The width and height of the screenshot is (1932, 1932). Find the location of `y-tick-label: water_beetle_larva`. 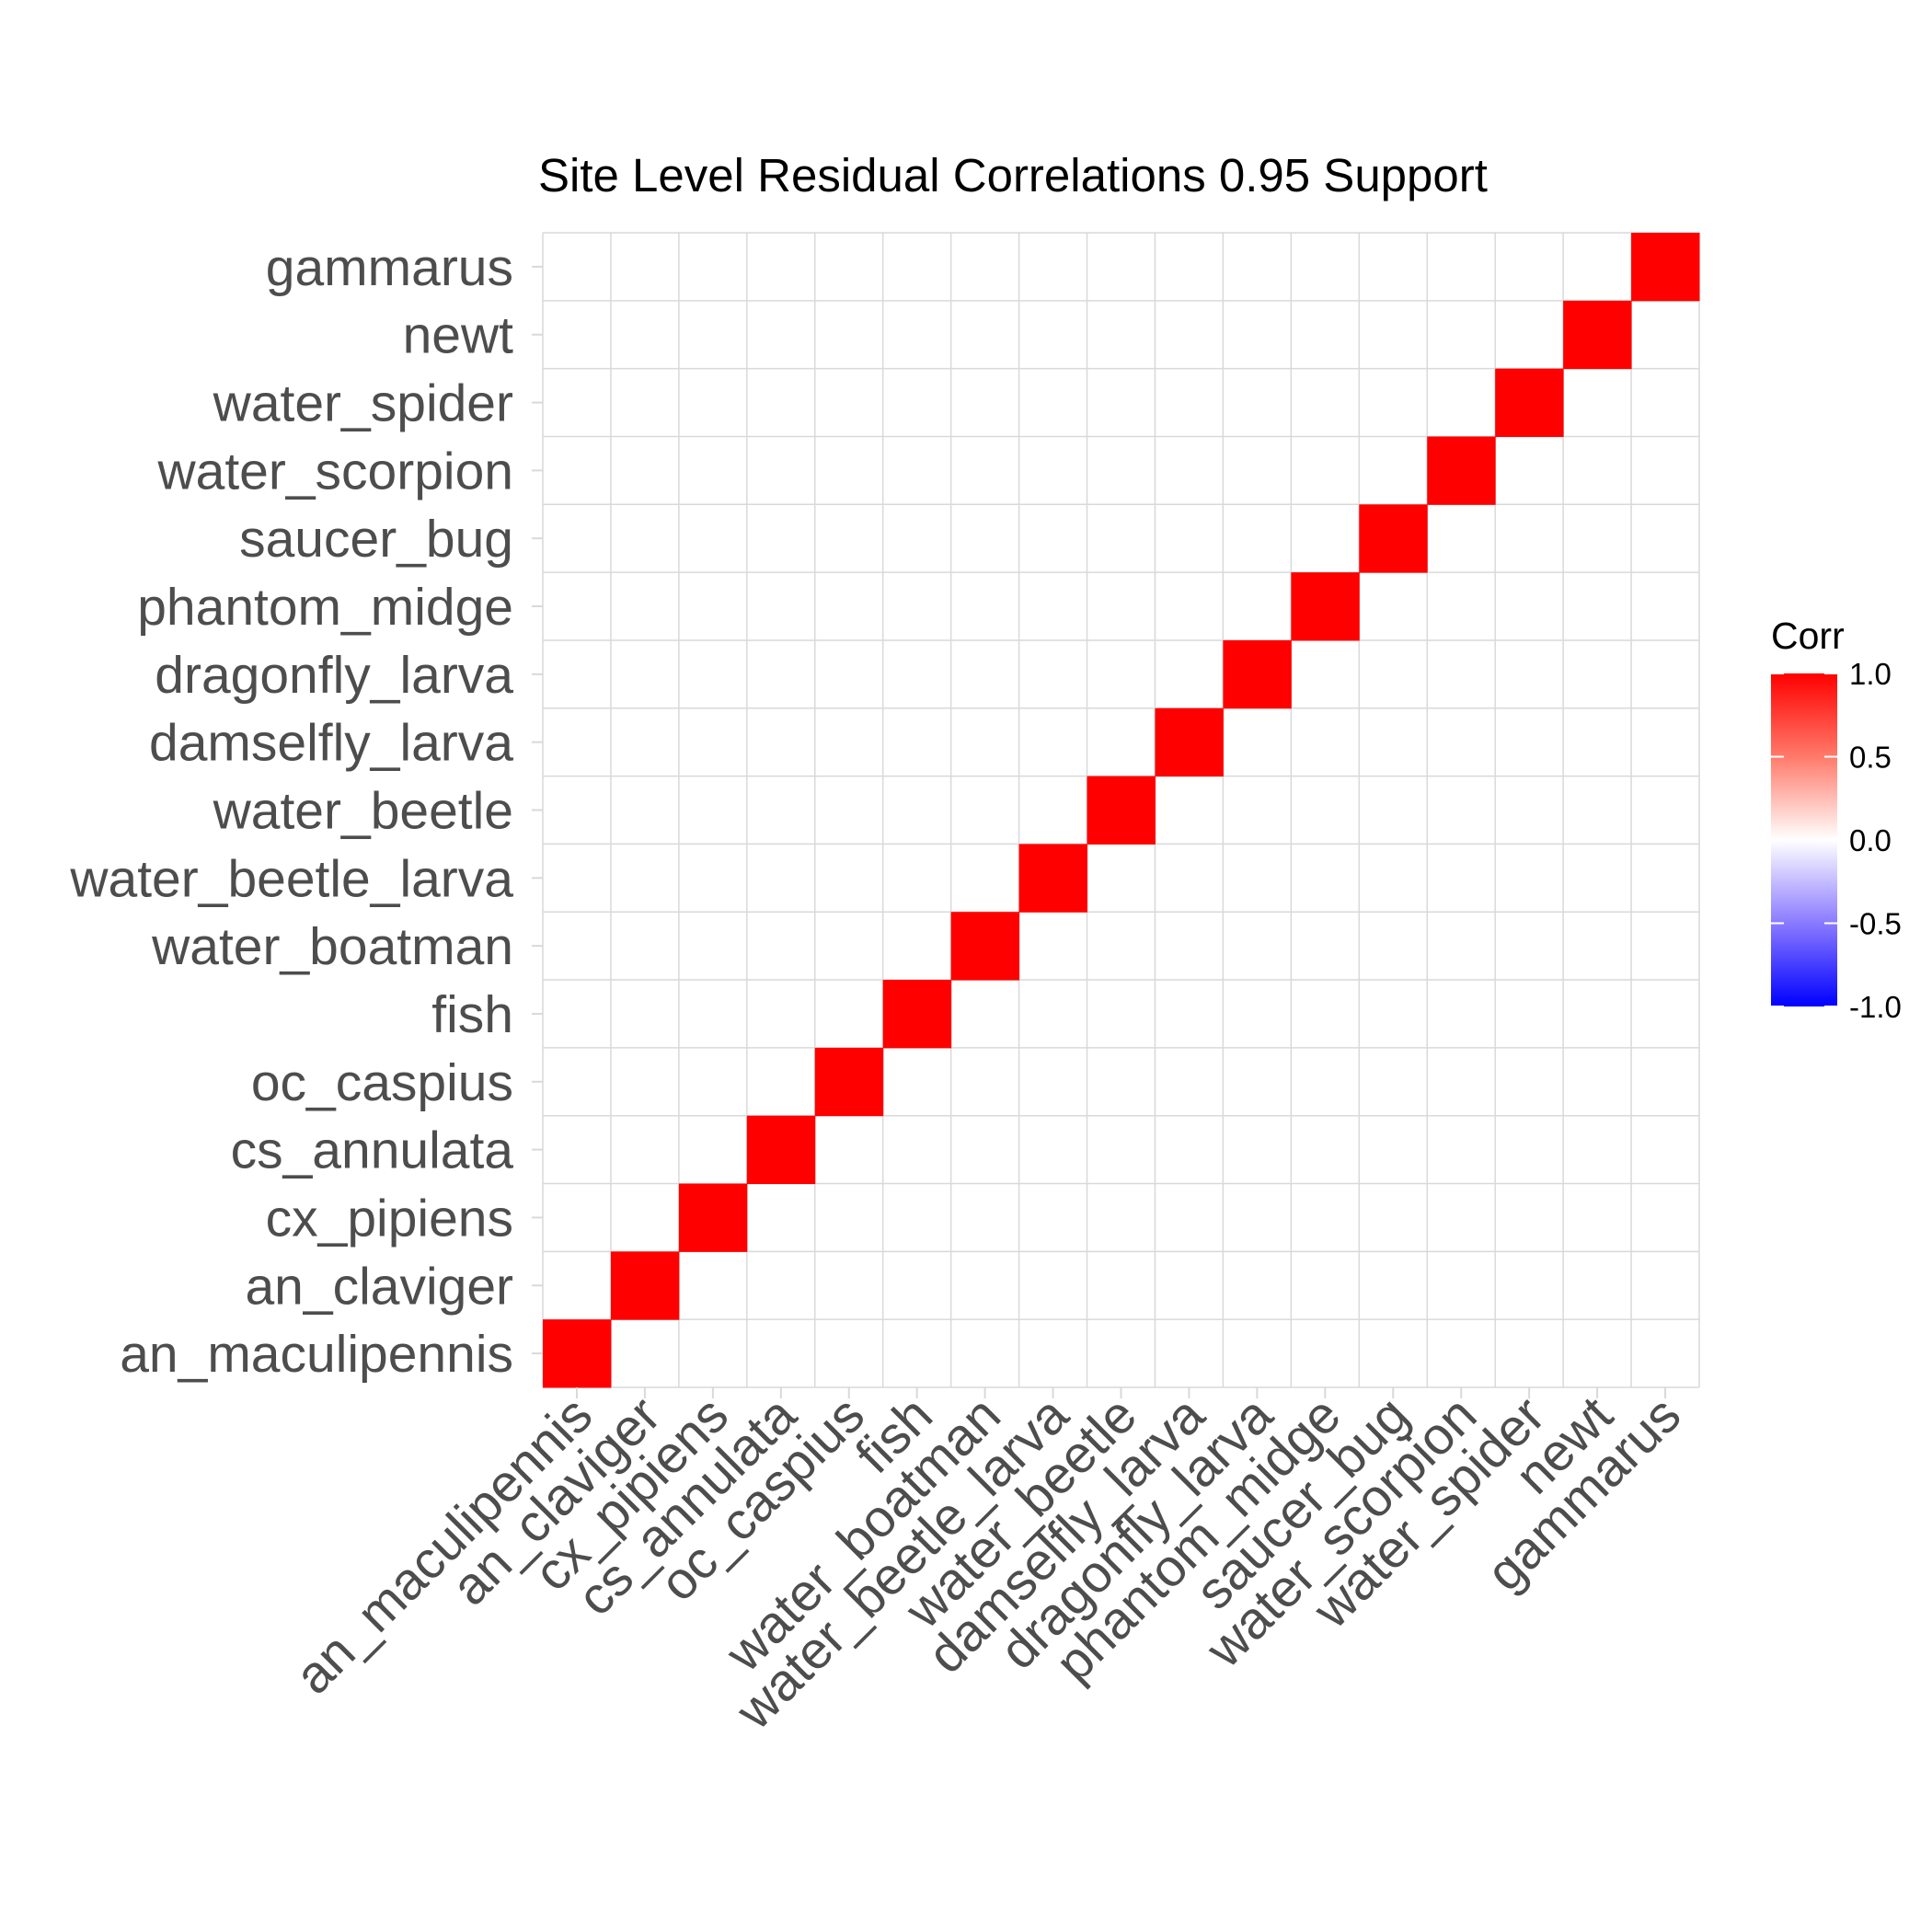

y-tick-label: water_beetle_larva is located at coordinates (291, 878).